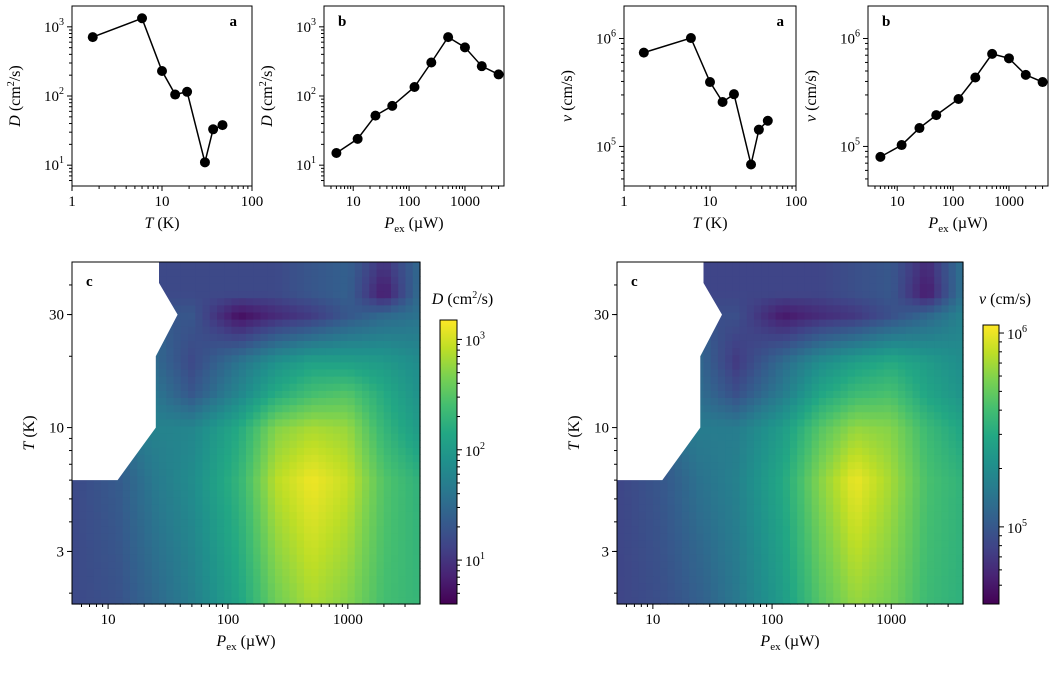 This screenshot has width=1057, height=673. What do you see at coordinates (991, 464) in the screenshot?
I see `colorbar` at bounding box center [991, 464].